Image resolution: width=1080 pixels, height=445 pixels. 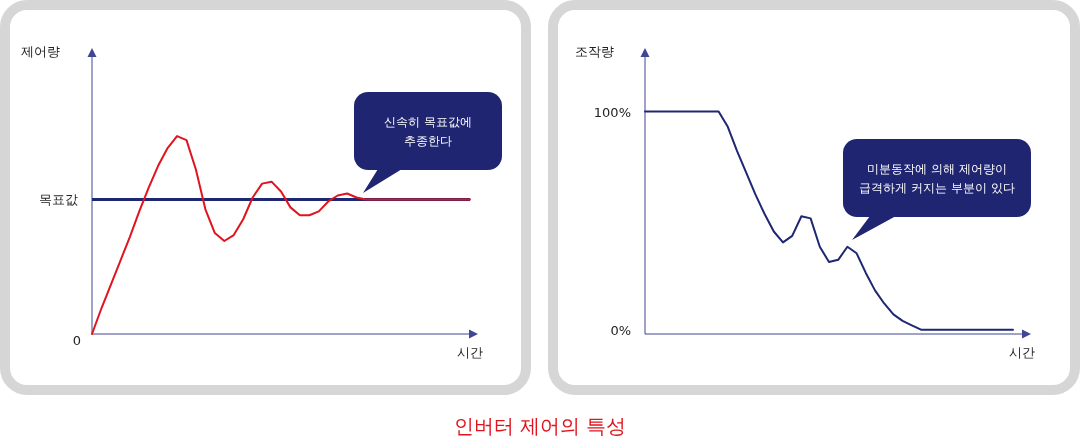 I want to click on callout: 미분동작에 의해 제어량이 급격하게 커지는 부분이 있다, so click(x=937, y=189).